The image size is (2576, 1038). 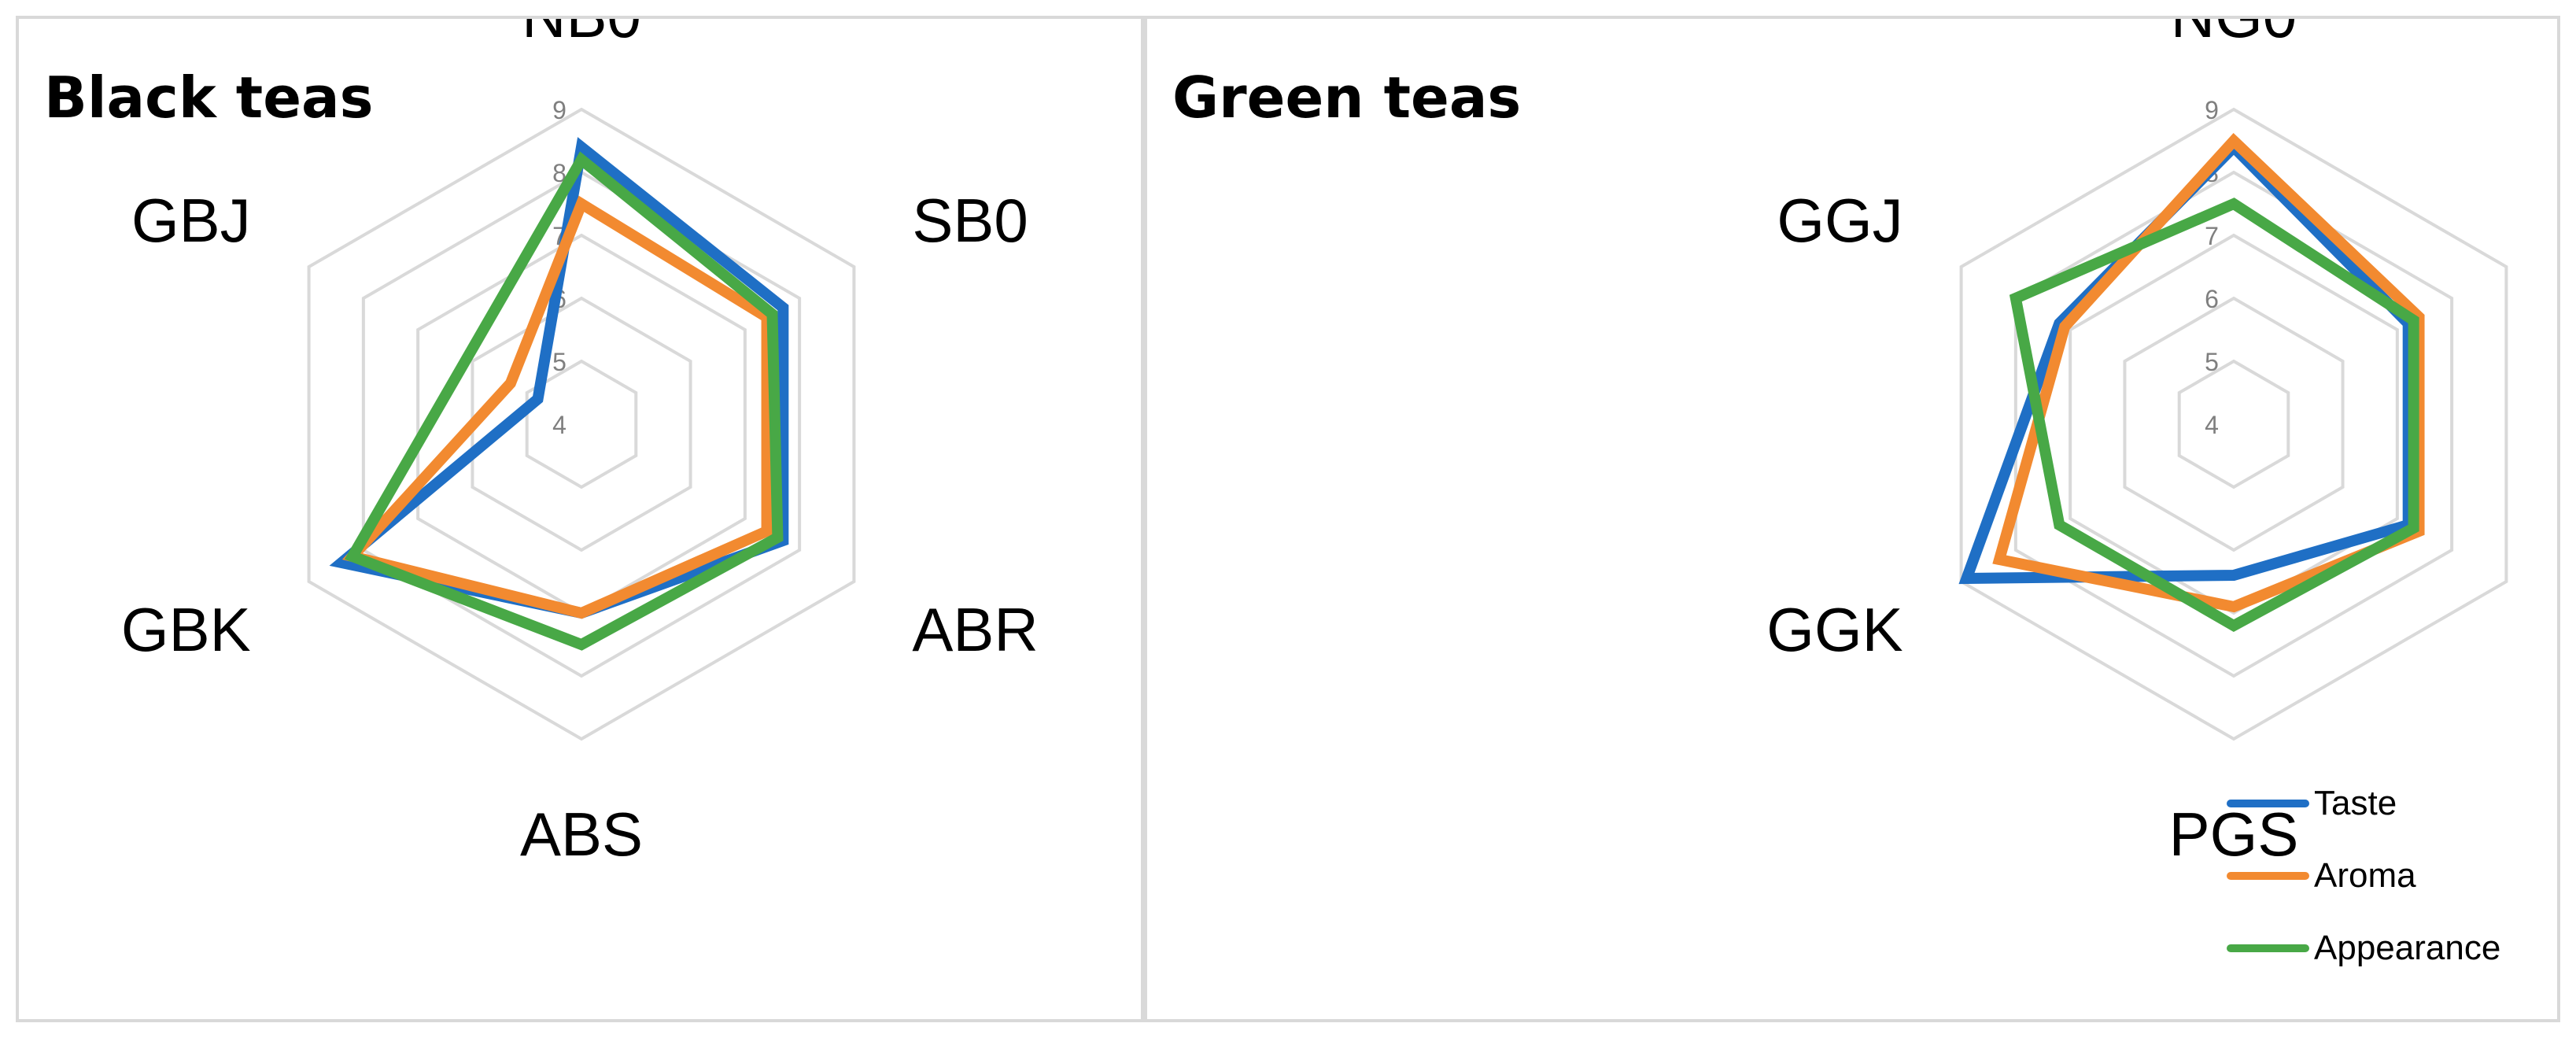 What do you see at coordinates (2407, 948) in the screenshot?
I see `legend-label-appearance: Appearance` at bounding box center [2407, 948].